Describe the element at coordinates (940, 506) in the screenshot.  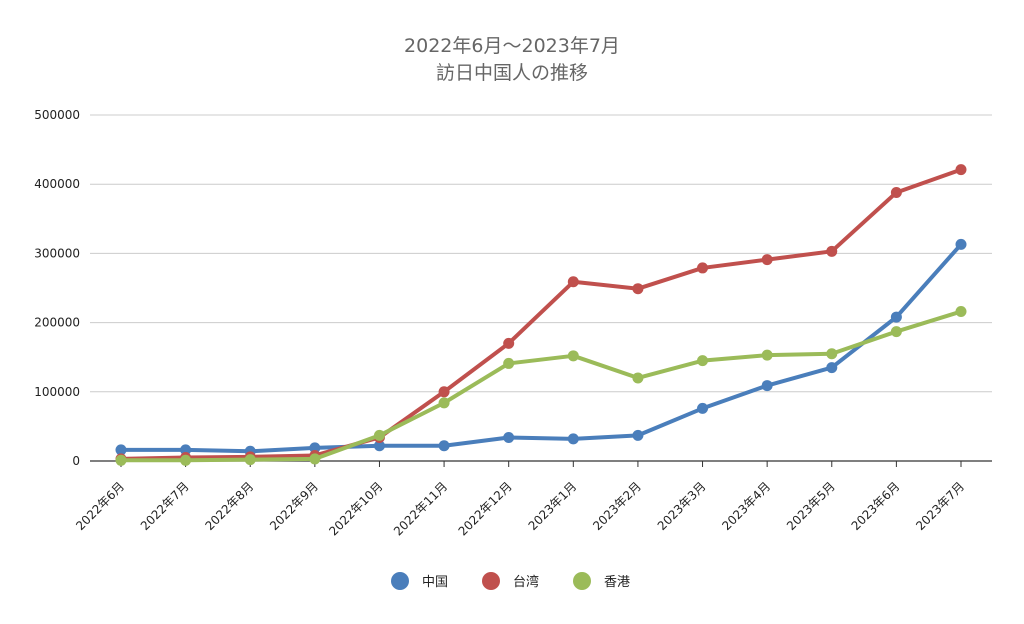
I see `x-tick-label: 2023年7月` at that location.